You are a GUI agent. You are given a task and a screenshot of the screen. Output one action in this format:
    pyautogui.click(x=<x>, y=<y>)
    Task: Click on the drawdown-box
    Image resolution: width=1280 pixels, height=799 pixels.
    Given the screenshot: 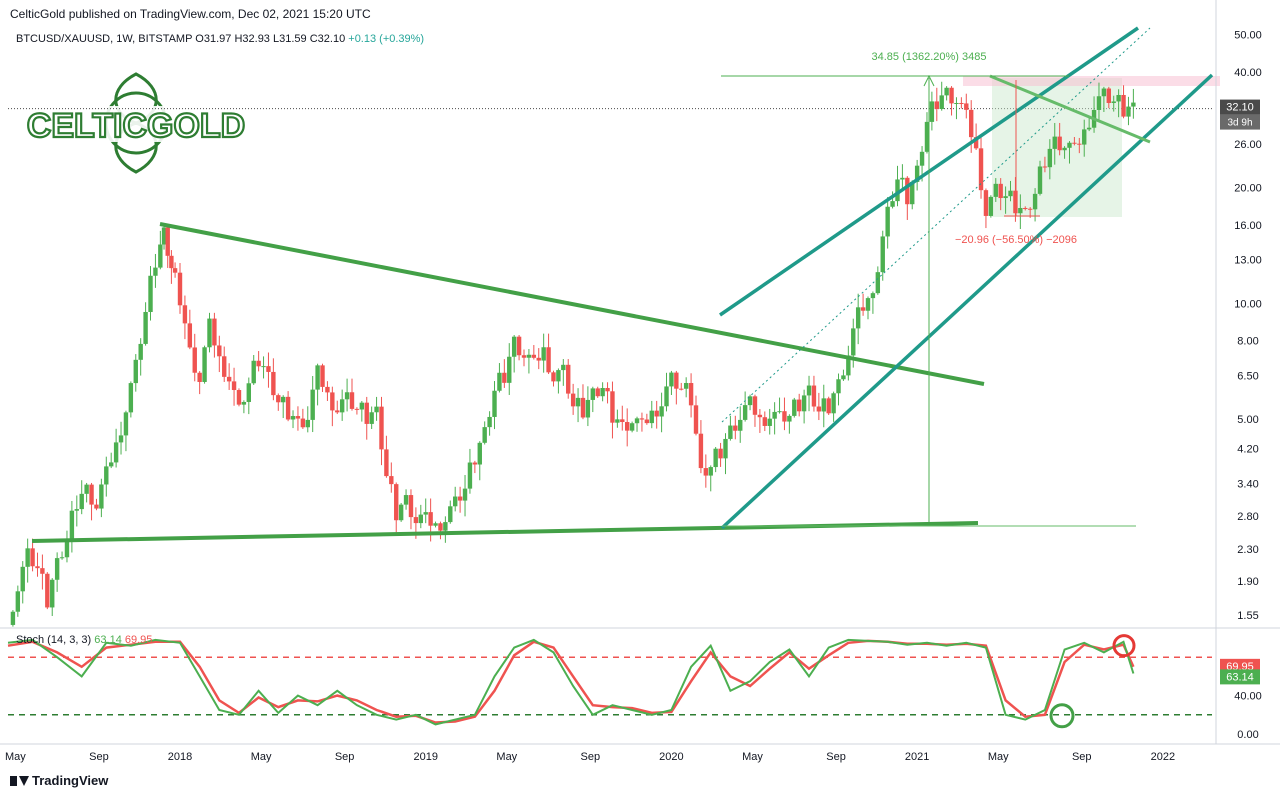 What is the action you would take?
    pyautogui.click(x=1057, y=147)
    